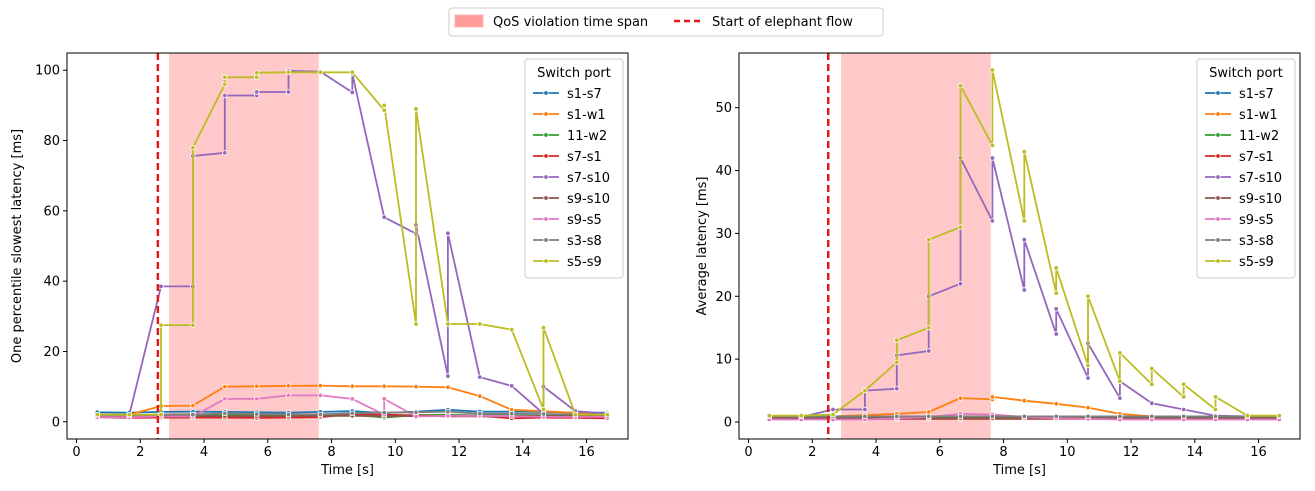 The width and height of the screenshot is (1315, 491). Describe the element at coordinates (570, 22) in the screenshot. I see `qos-legend-label: QoS violation time span` at that location.